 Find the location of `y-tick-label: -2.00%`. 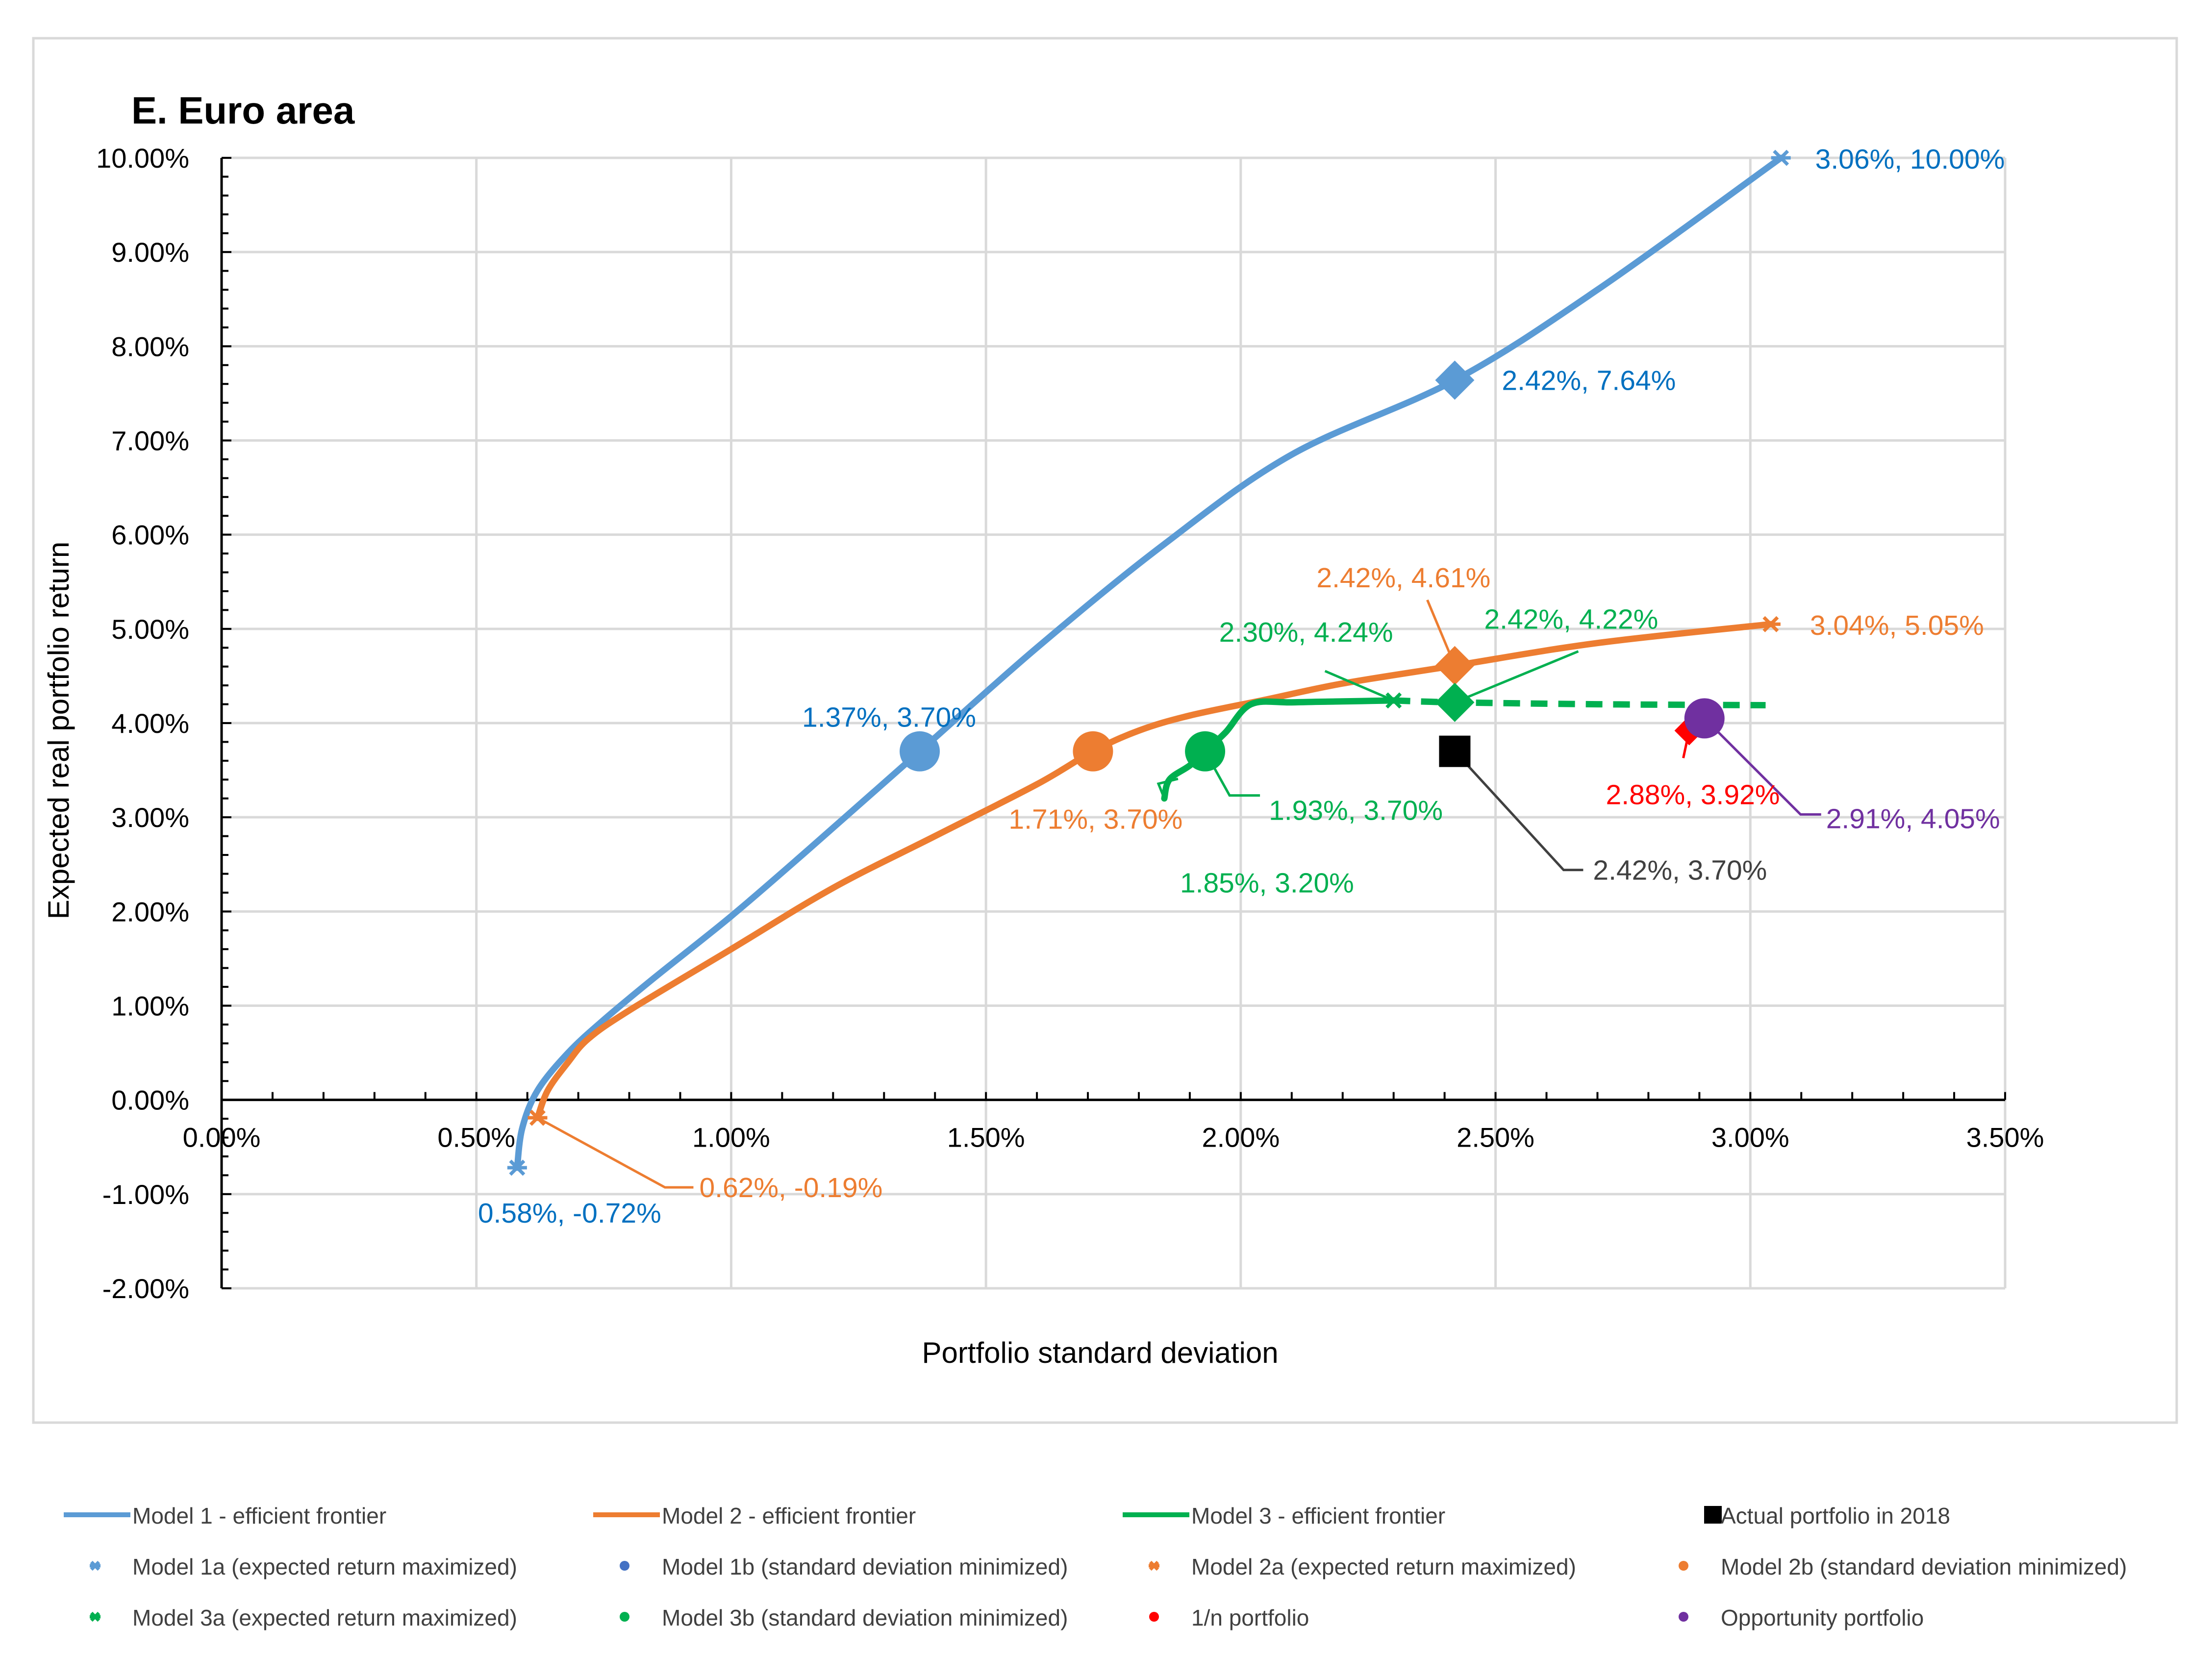

y-tick-label: -2.00% is located at coordinates (145, 1288).